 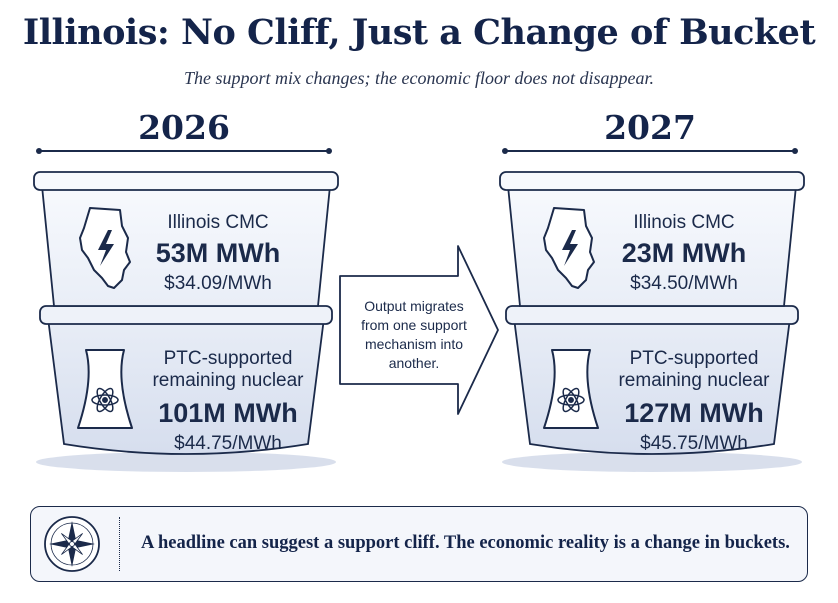 I want to click on arrow-caption-line: mechanism into, so click(x=414, y=344).